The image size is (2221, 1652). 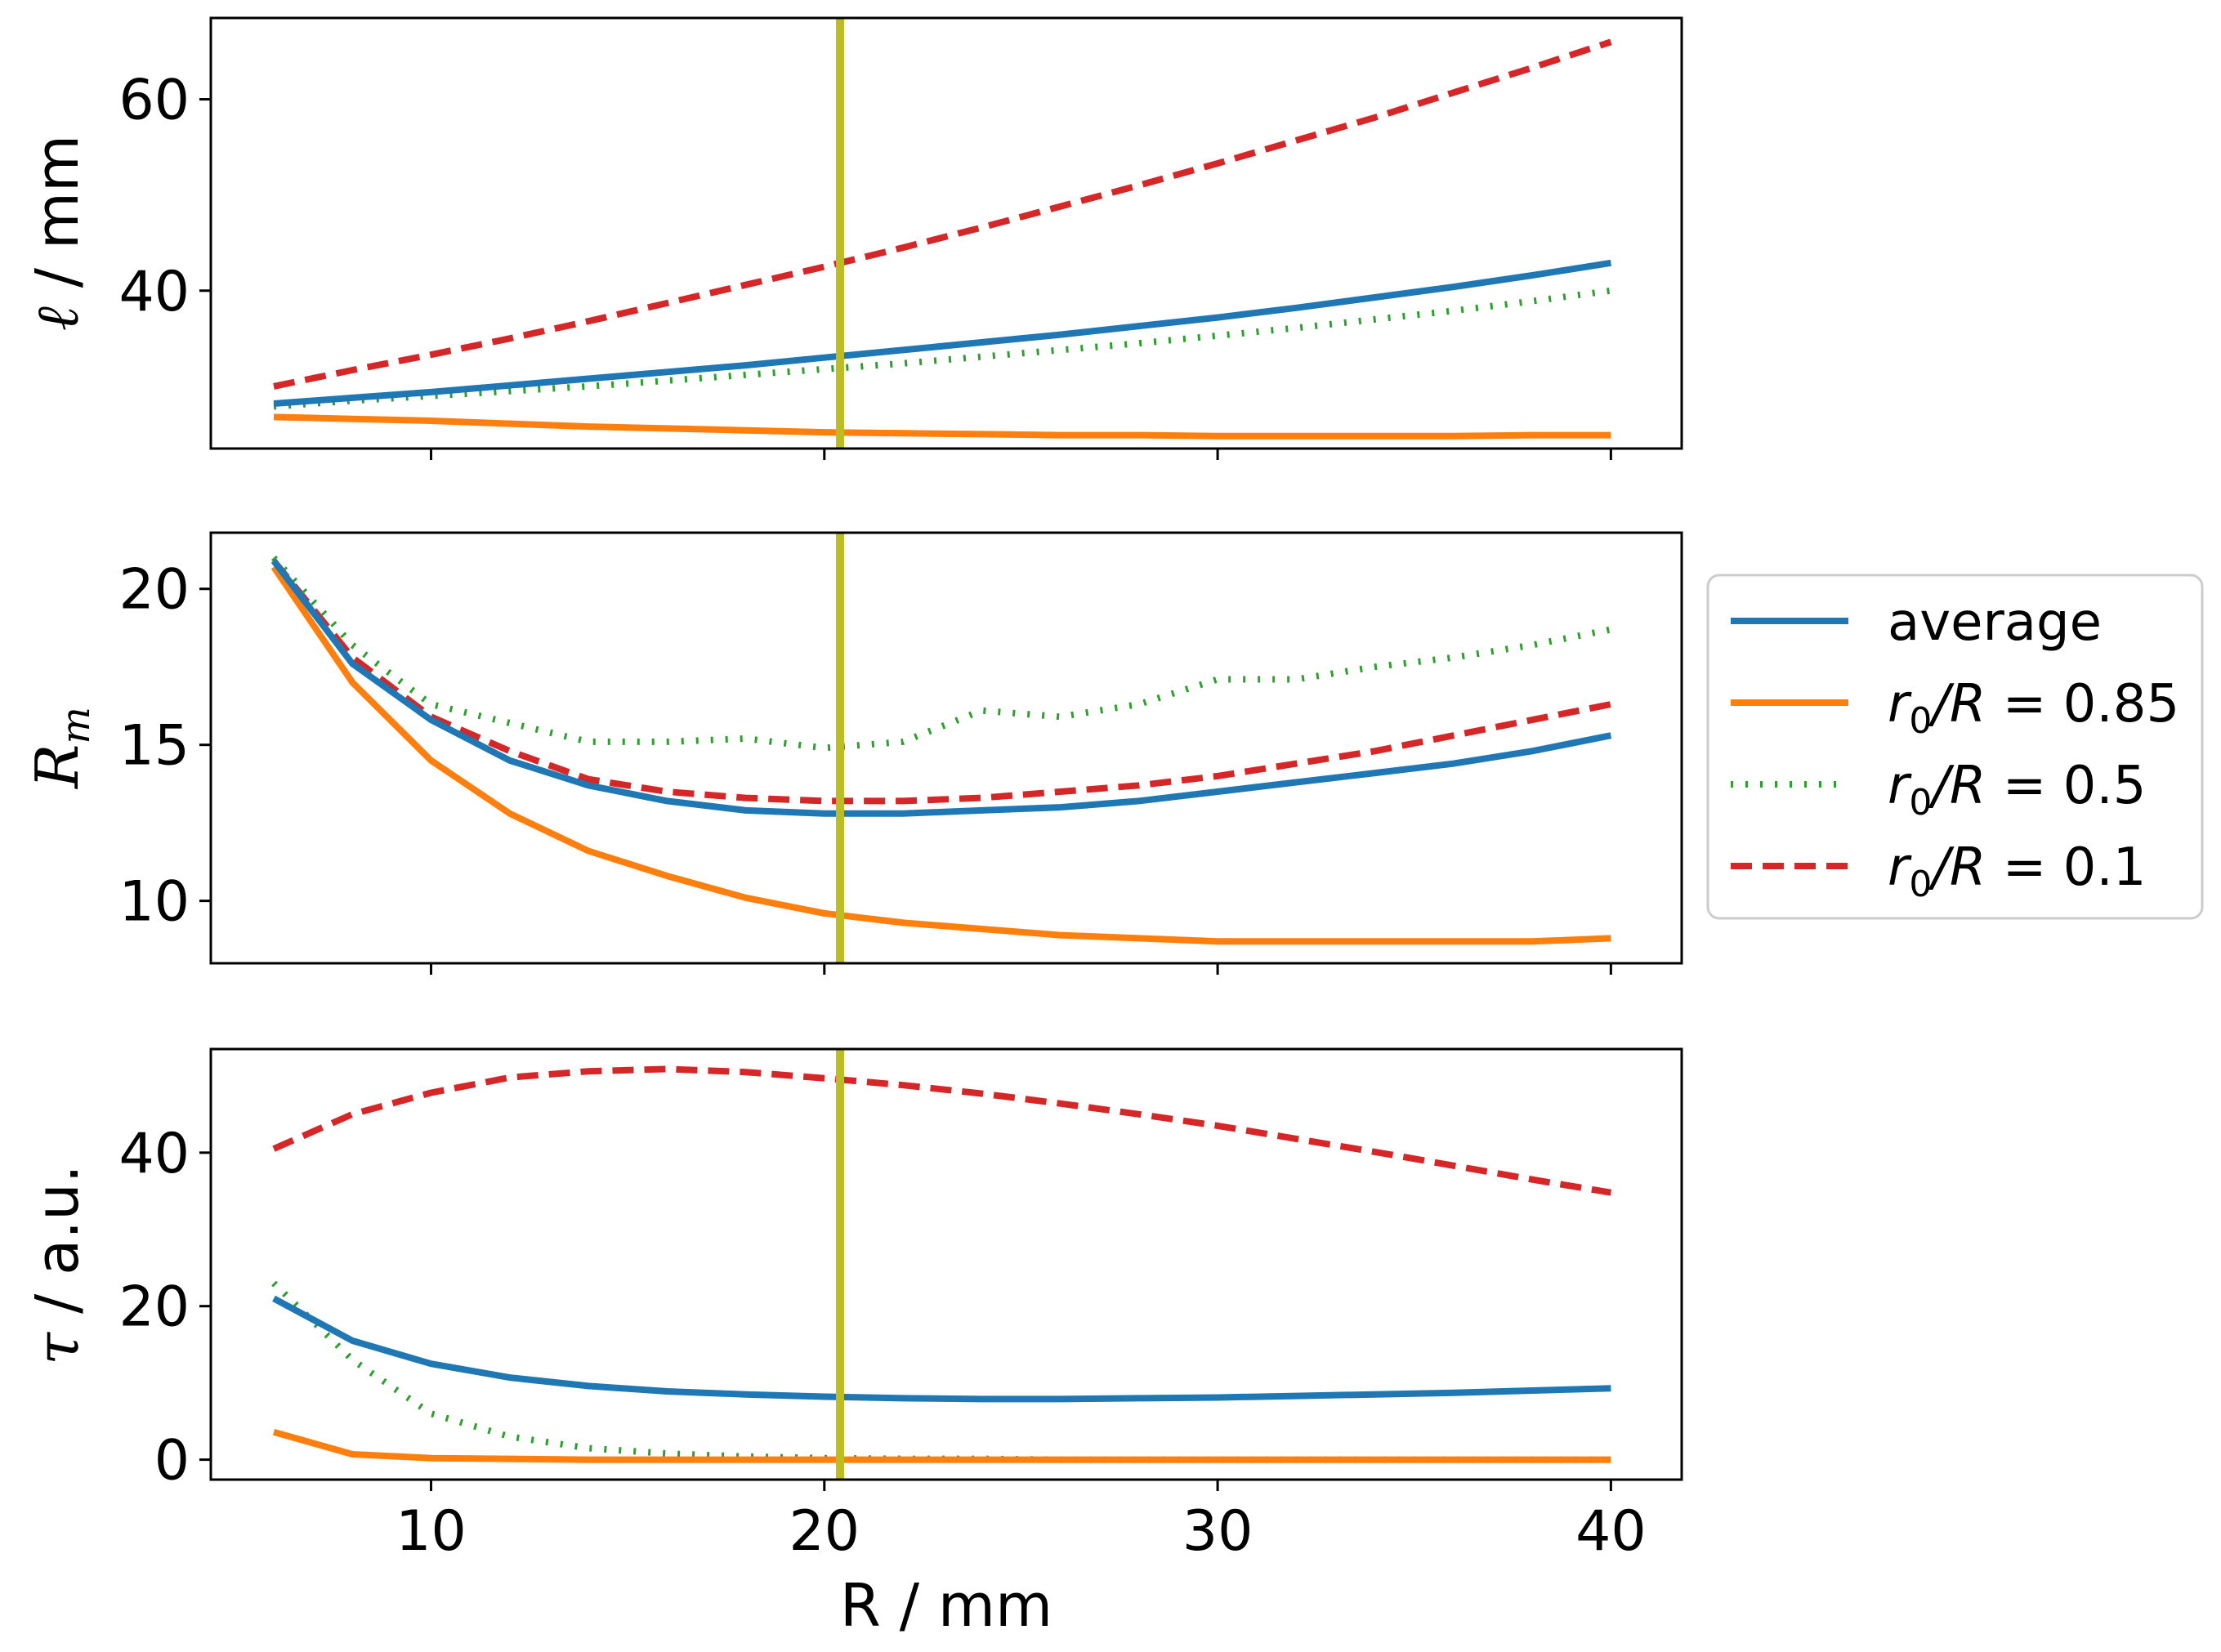 I want to click on legend-label-r05: r0/R = 0.5, so click(x=2017, y=790).